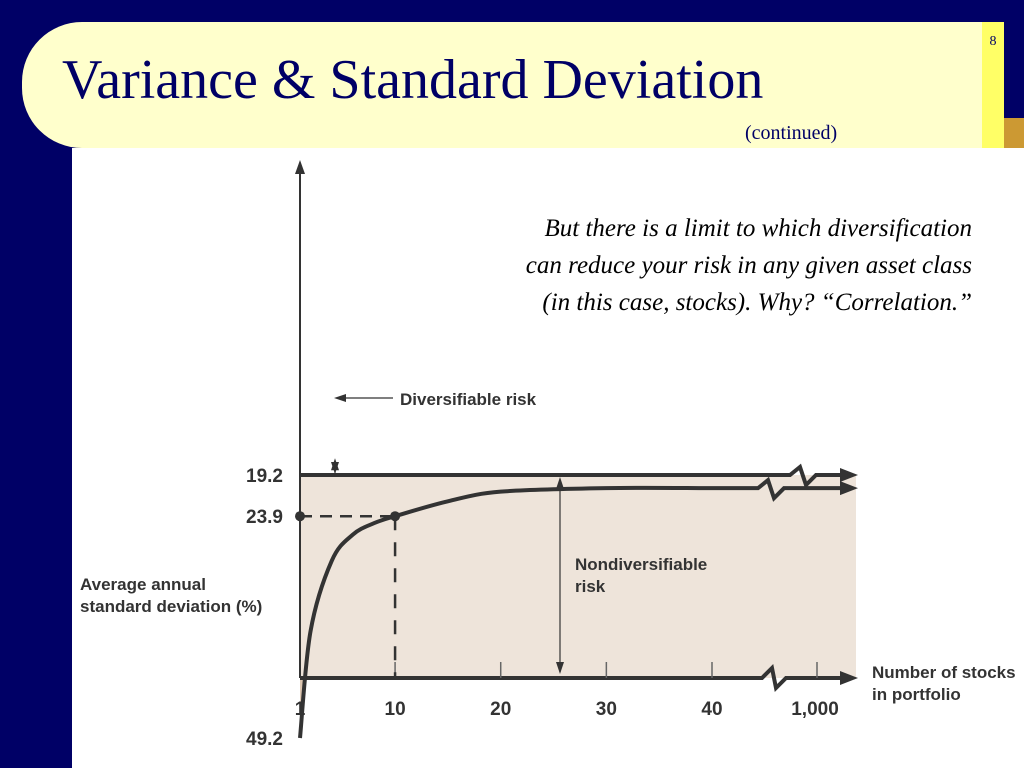  What do you see at coordinates (264, 476) in the screenshot?
I see `y-tick-label-2: 19.2` at bounding box center [264, 476].